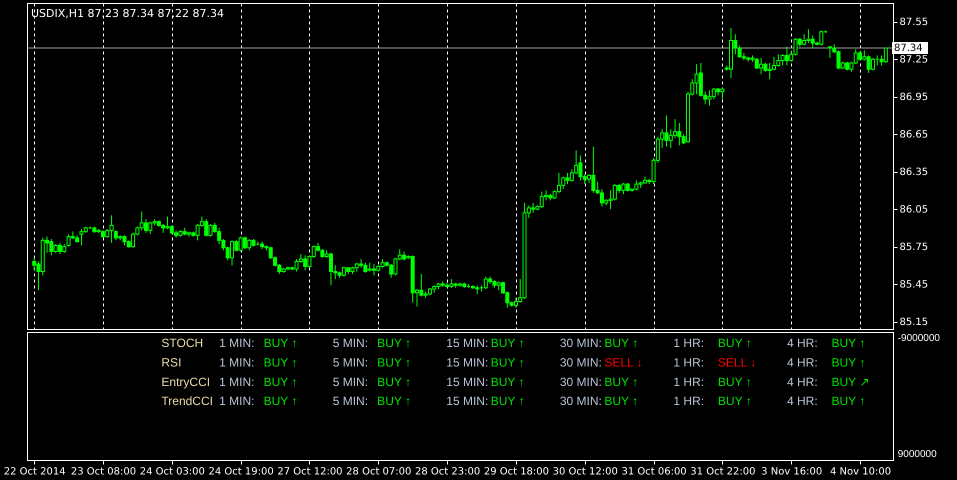  What do you see at coordinates (914, 60) in the screenshot?
I see `y-tick-label: 87.25` at bounding box center [914, 60].